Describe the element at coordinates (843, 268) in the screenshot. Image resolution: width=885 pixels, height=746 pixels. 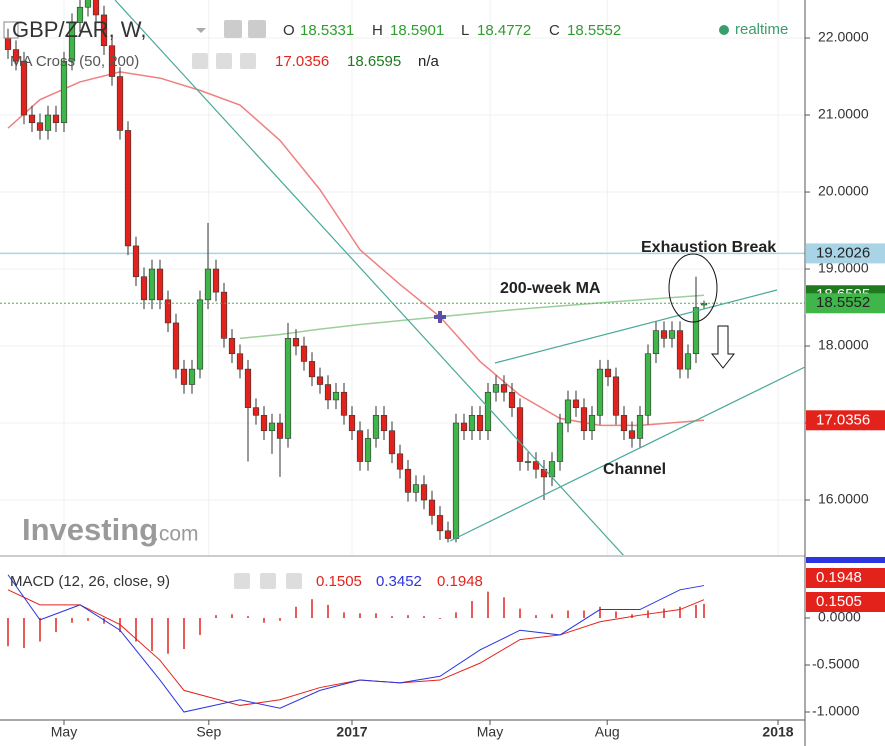
I see `y-tick-label: 19.0000` at that location.